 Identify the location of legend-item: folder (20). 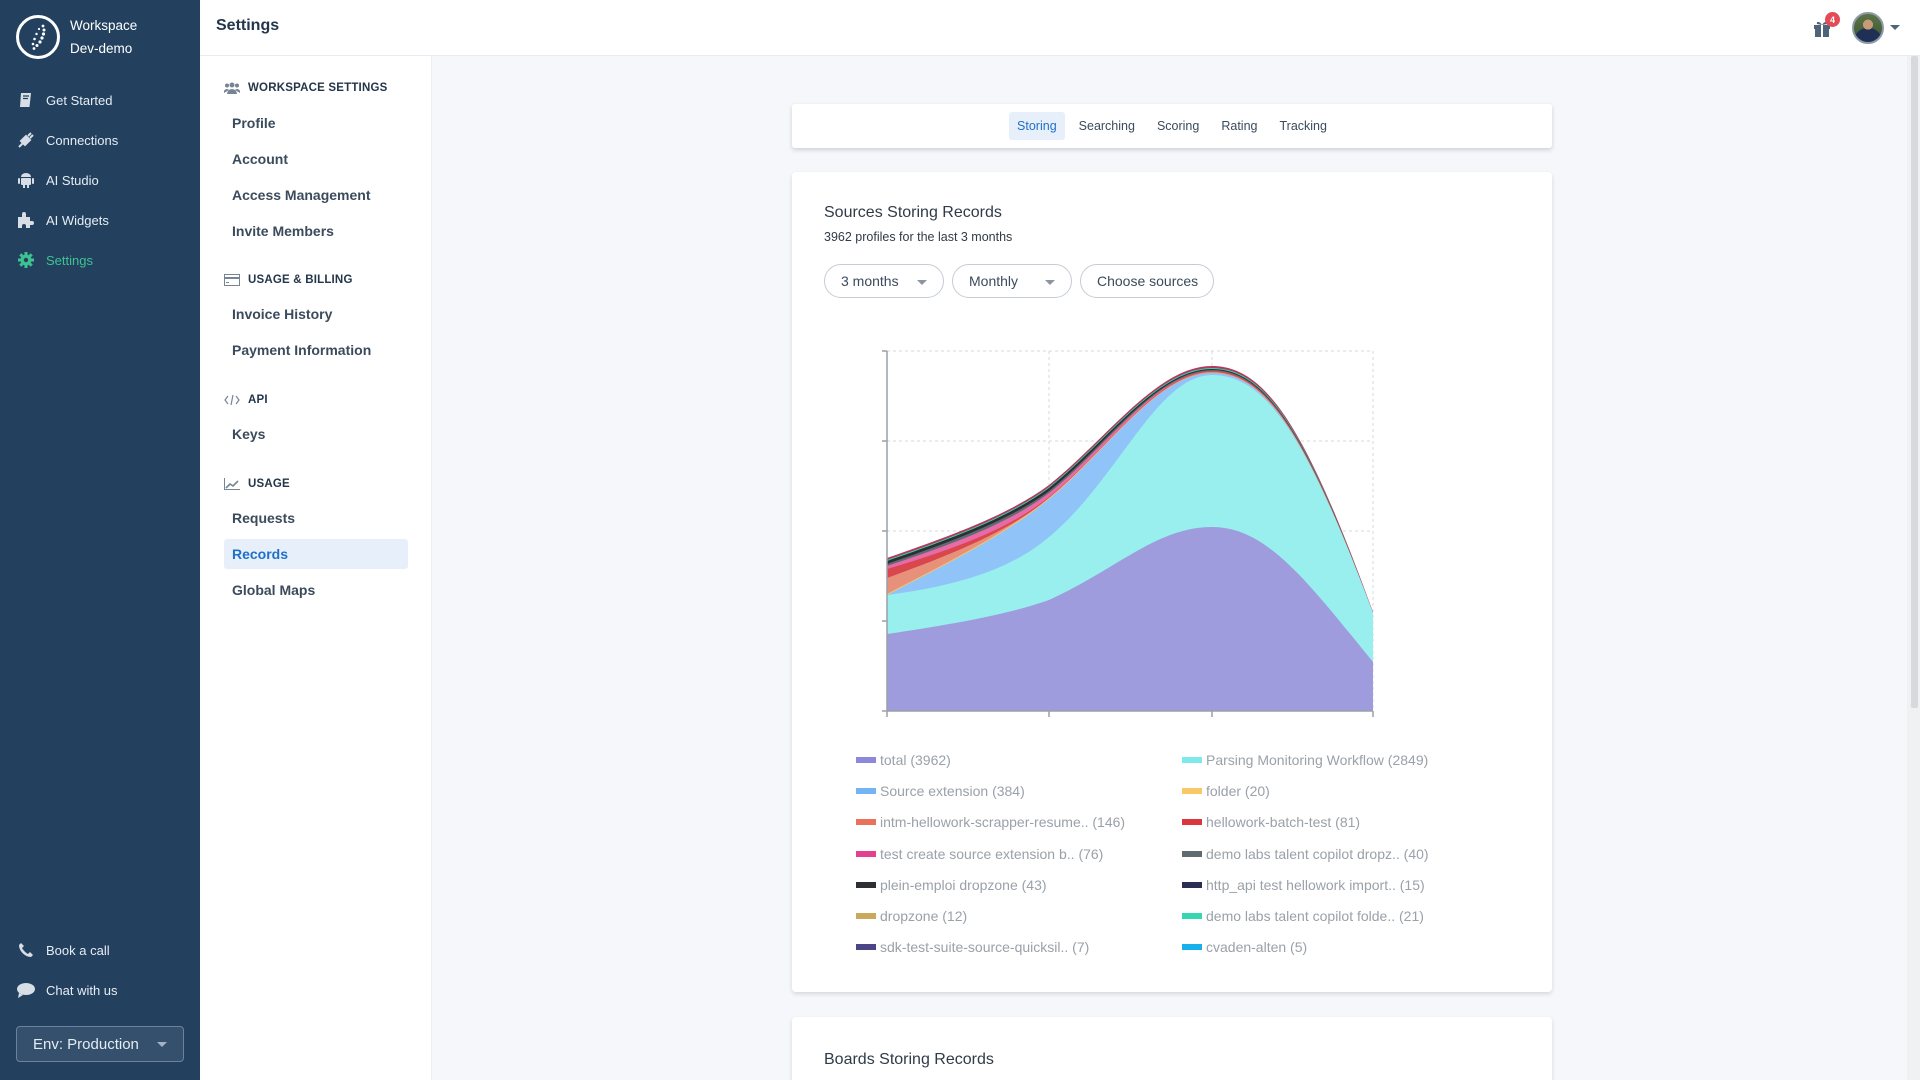
(1345, 791).